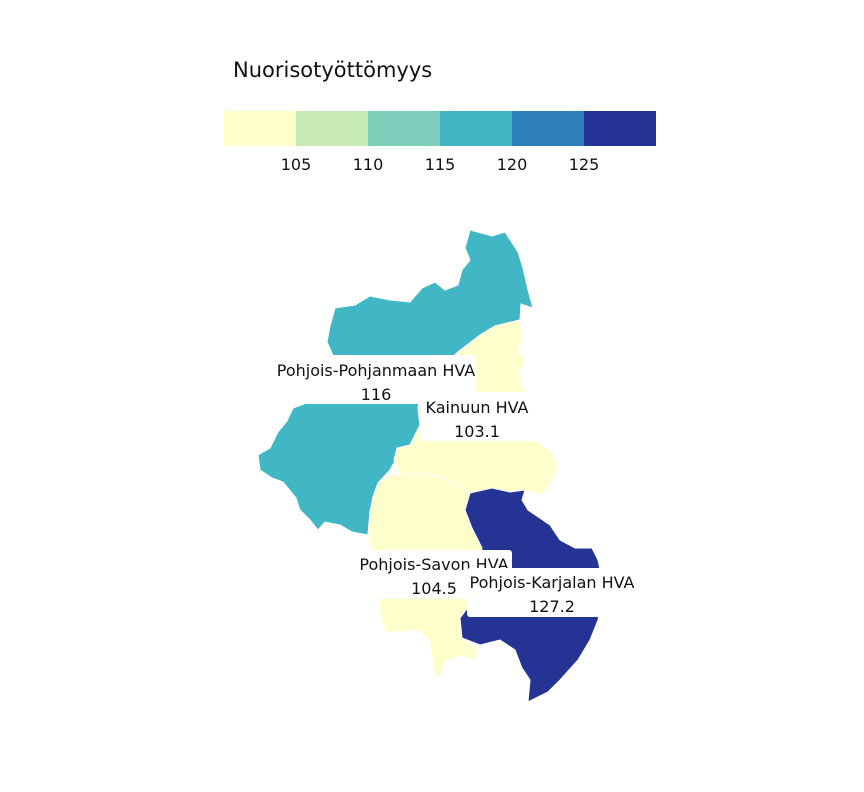  What do you see at coordinates (296, 164) in the screenshot?
I see `legend-tick-label: 105` at bounding box center [296, 164].